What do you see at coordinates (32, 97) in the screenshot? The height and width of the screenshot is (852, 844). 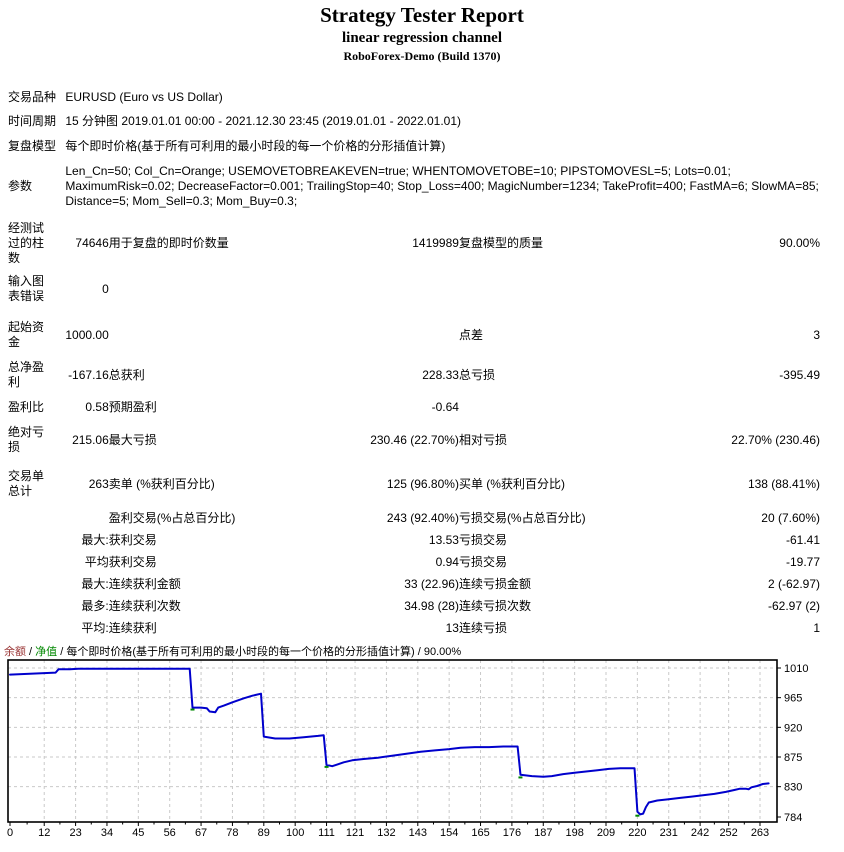 I see `table-cell: 交易品种` at bounding box center [32, 97].